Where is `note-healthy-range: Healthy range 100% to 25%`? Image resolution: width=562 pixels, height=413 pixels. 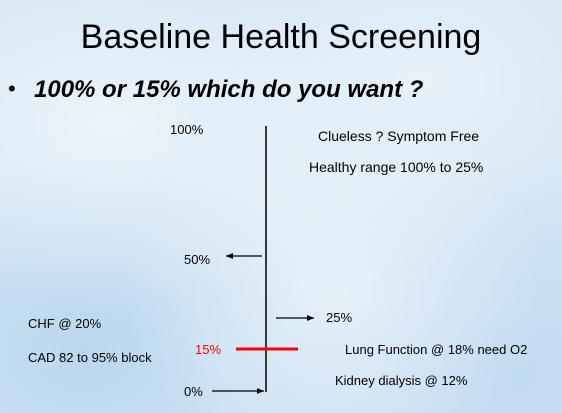 note-healthy-range: Healthy range 100% to 25% is located at coordinates (396, 167).